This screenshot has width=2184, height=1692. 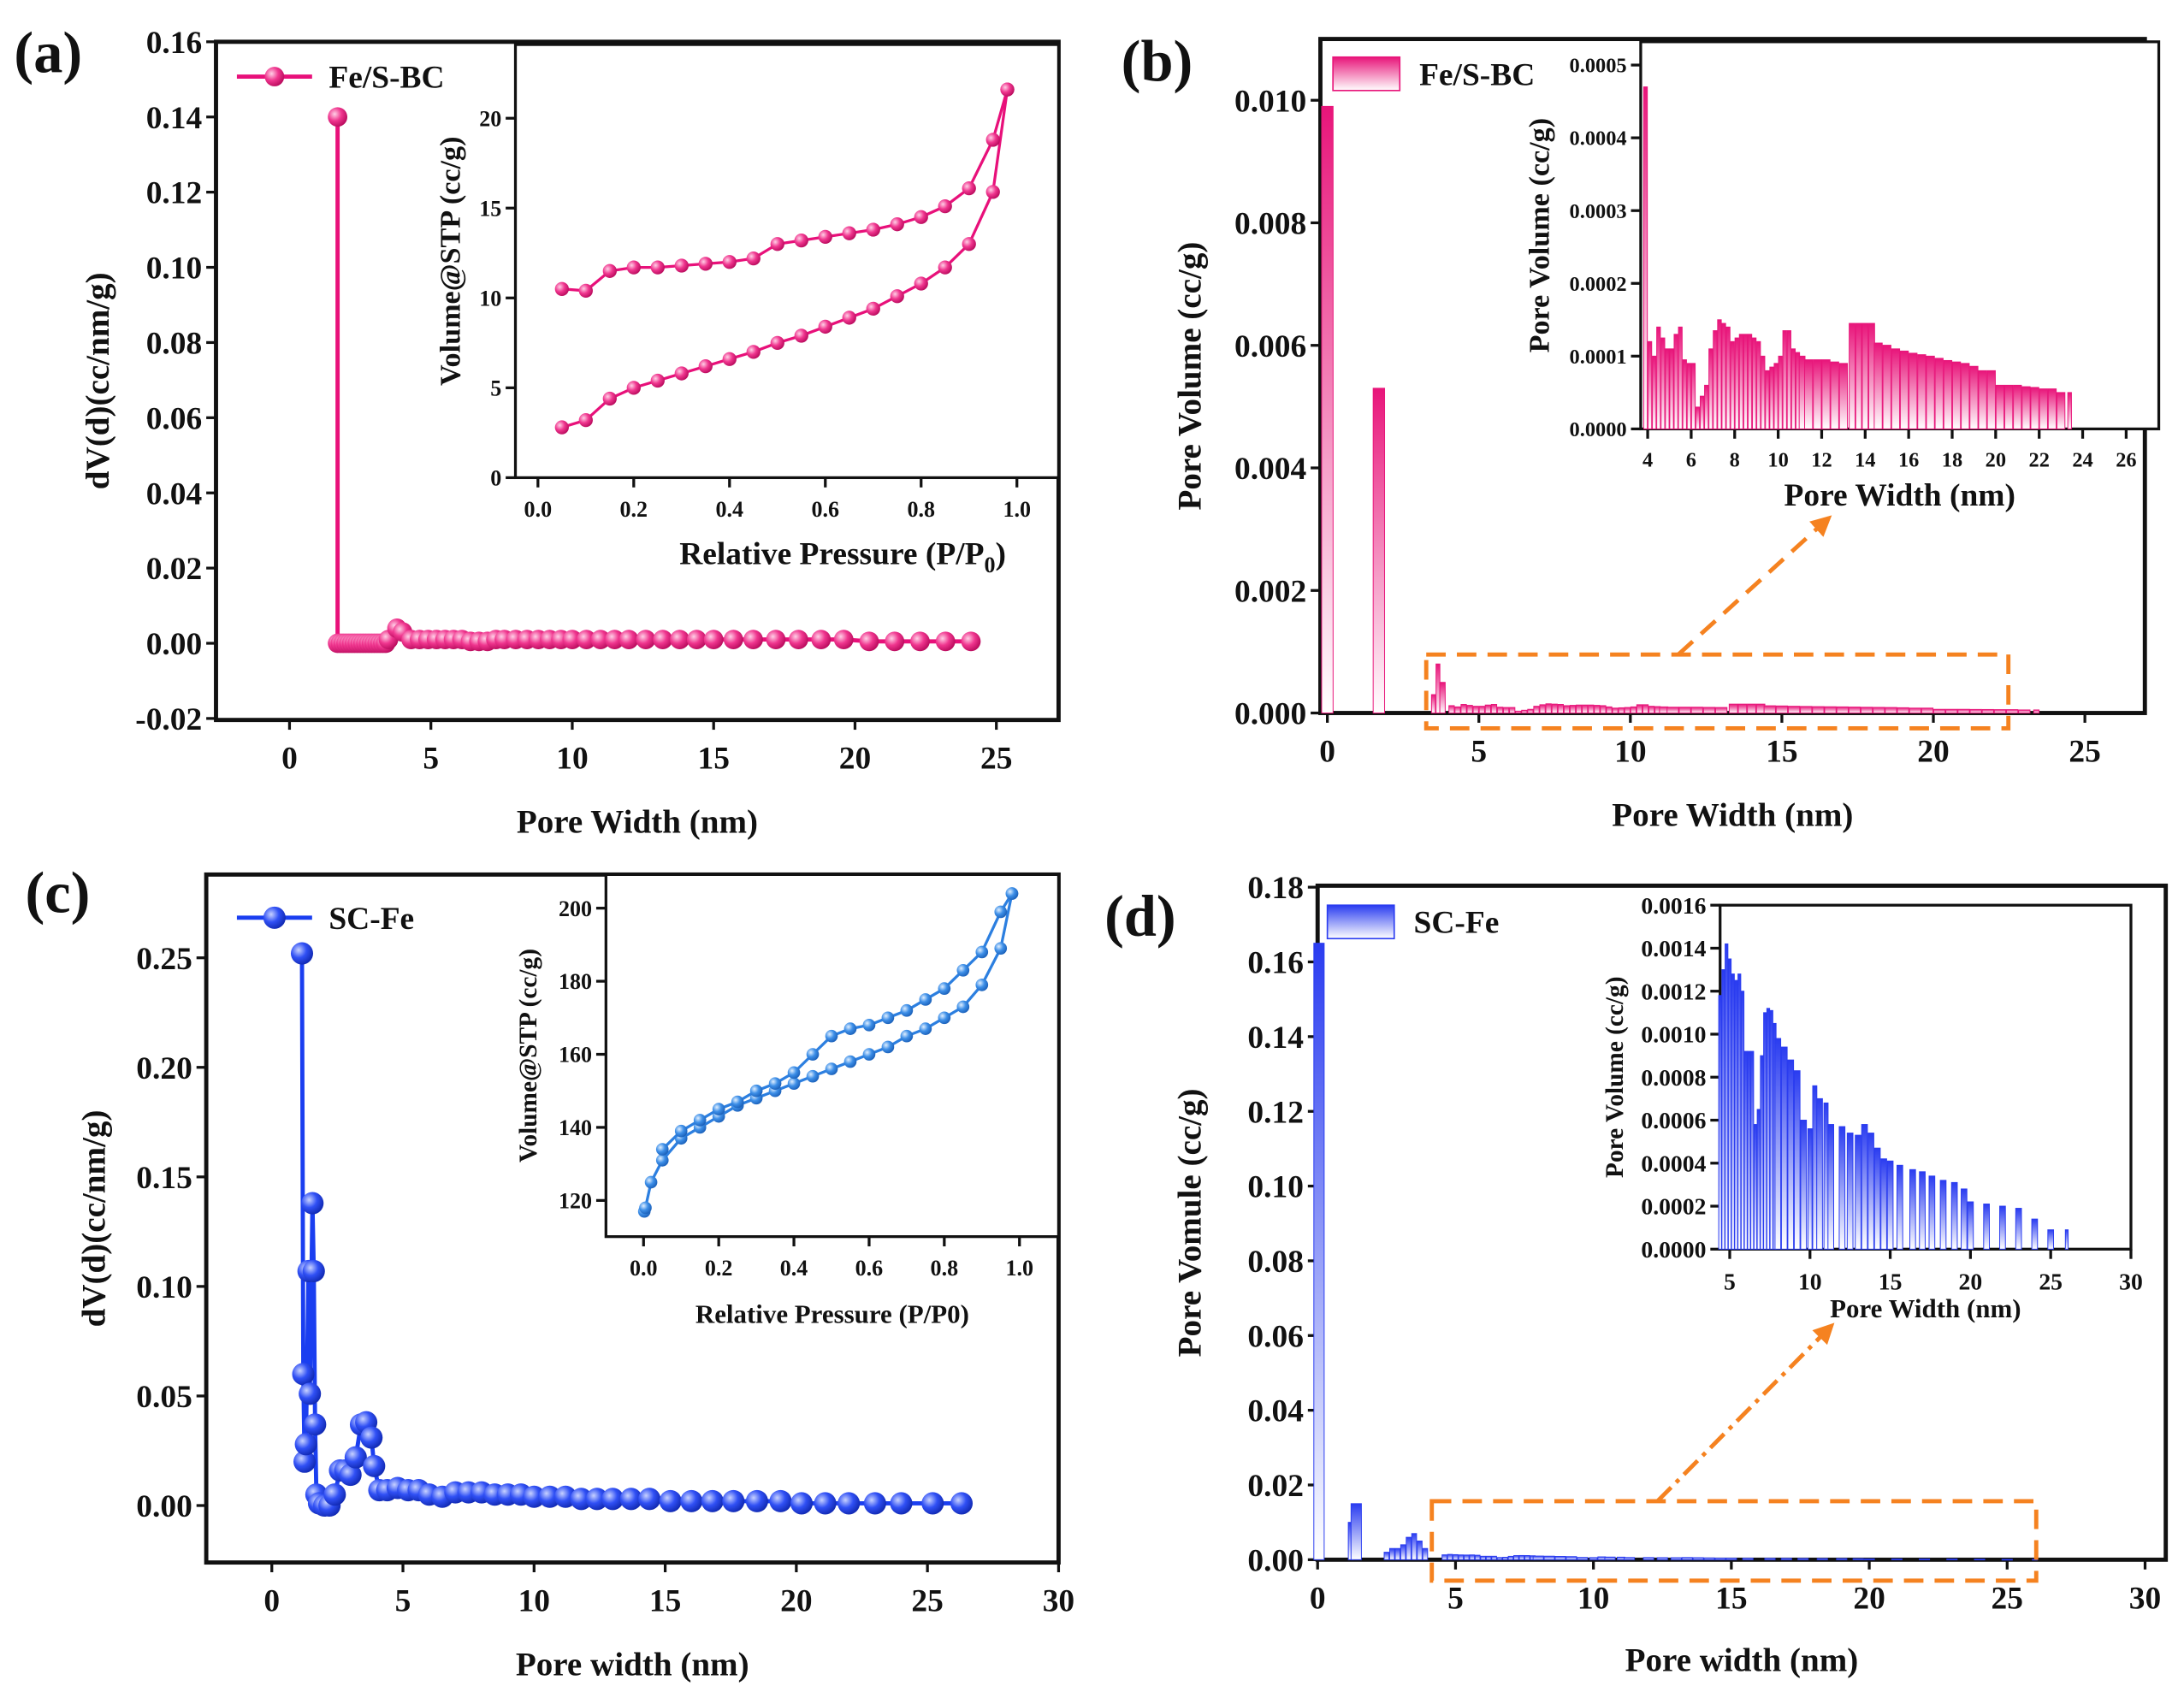 I want to click on panel-b-main-ytick-label: 0.000, so click(x=1270, y=714).